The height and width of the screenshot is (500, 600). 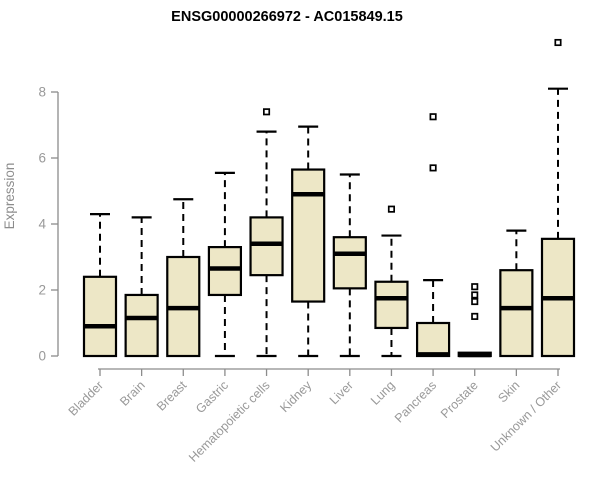 What do you see at coordinates (42, 224) in the screenshot?
I see `y-tick-label: 4` at bounding box center [42, 224].